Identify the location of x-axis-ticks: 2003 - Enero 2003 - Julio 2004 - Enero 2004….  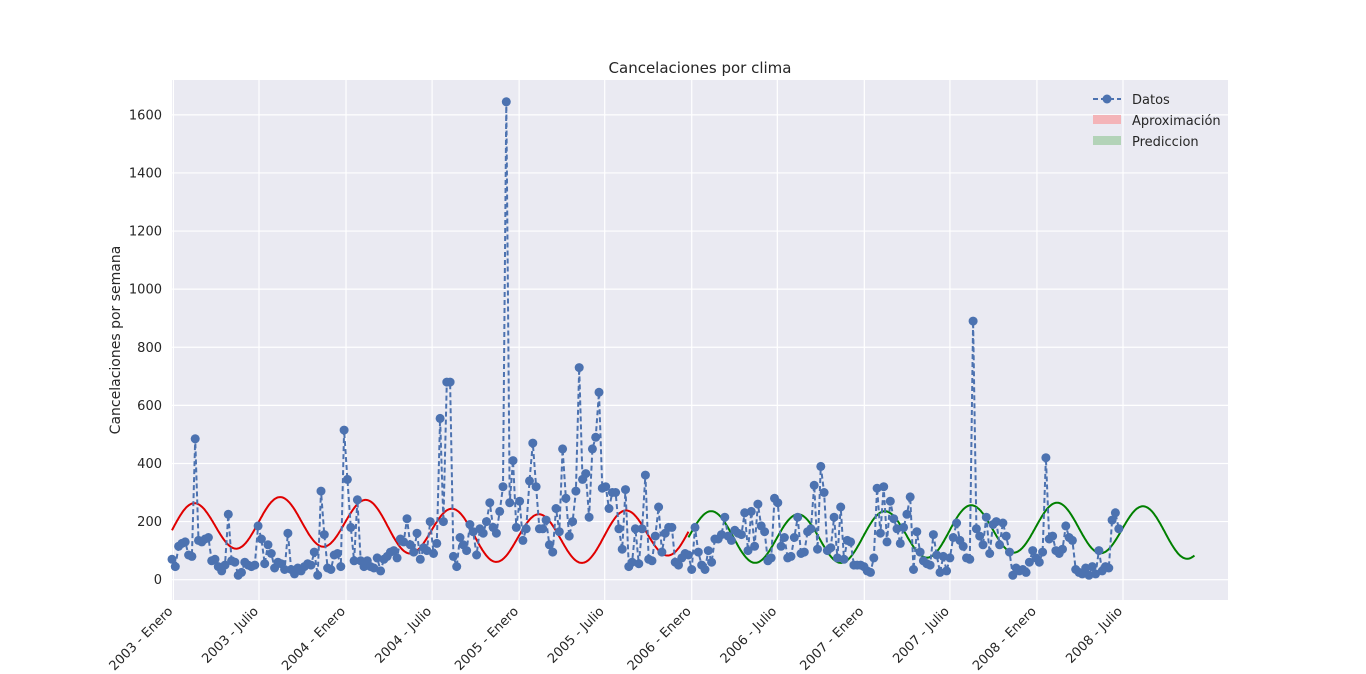
(616, 639).